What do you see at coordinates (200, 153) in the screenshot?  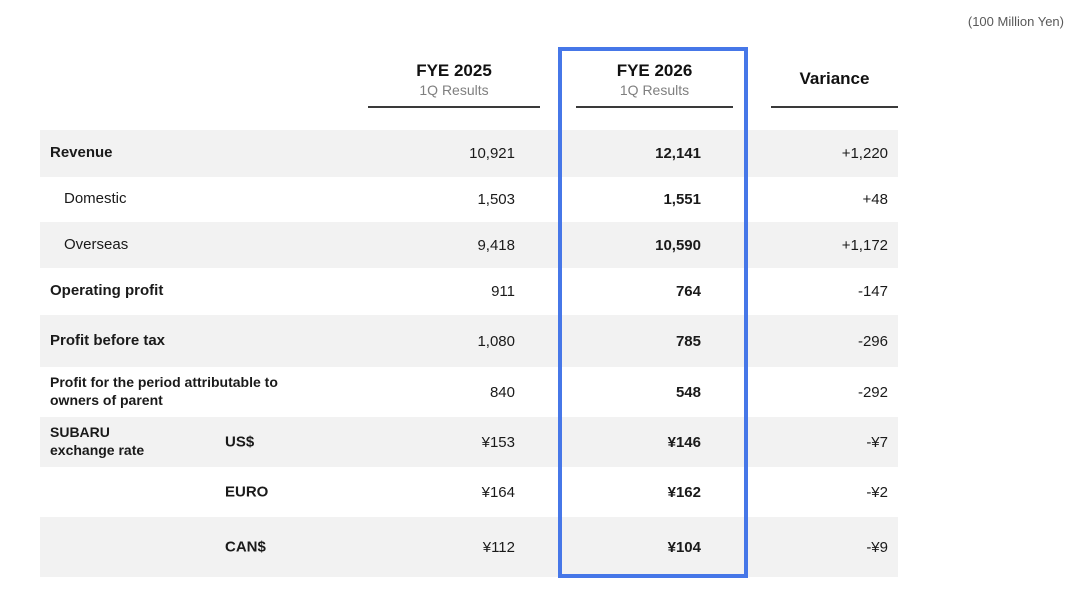 I see `row-label-cell: Revenue` at bounding box center [200, 153].